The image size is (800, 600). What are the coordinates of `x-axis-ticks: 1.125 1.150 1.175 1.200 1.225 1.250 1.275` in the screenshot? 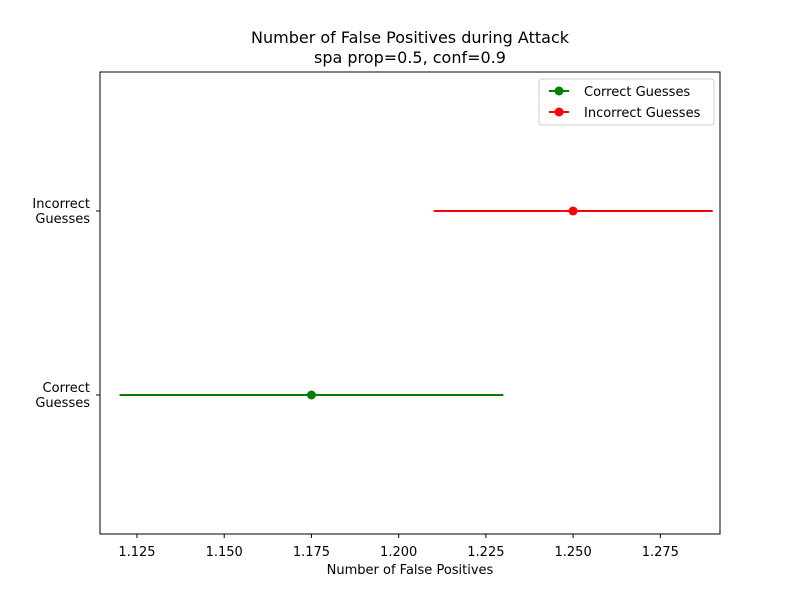 It's located at (398, 547).